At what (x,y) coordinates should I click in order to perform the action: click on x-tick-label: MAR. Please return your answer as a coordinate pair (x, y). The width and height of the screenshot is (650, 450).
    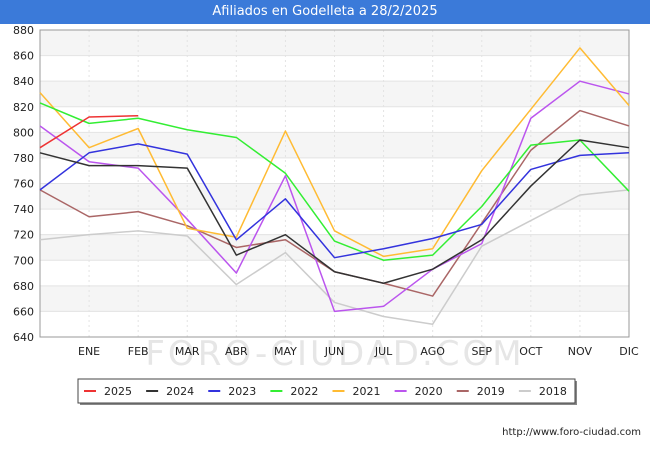
    Looking at the image, I should click on (187, 351).